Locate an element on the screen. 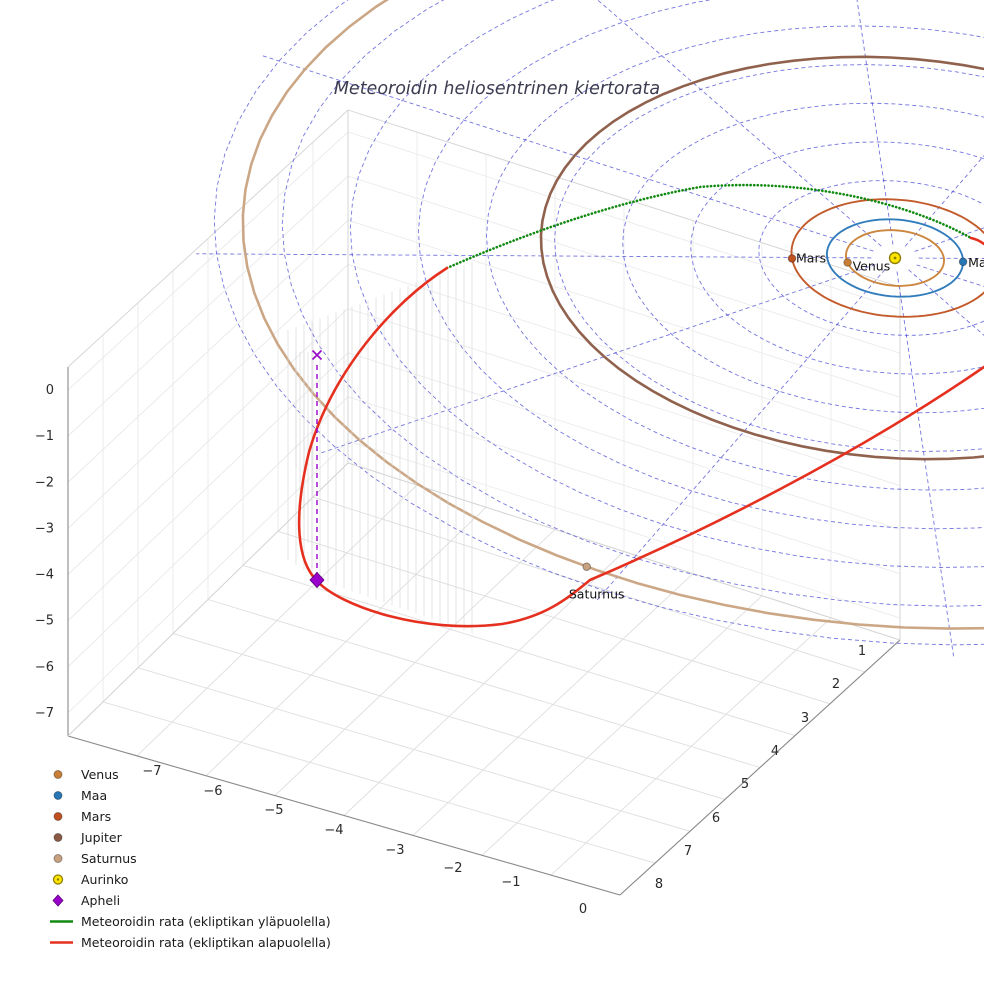 This screenshot has height=984, width=984. legend-label: Apheli is located at coordinates (101, 900).